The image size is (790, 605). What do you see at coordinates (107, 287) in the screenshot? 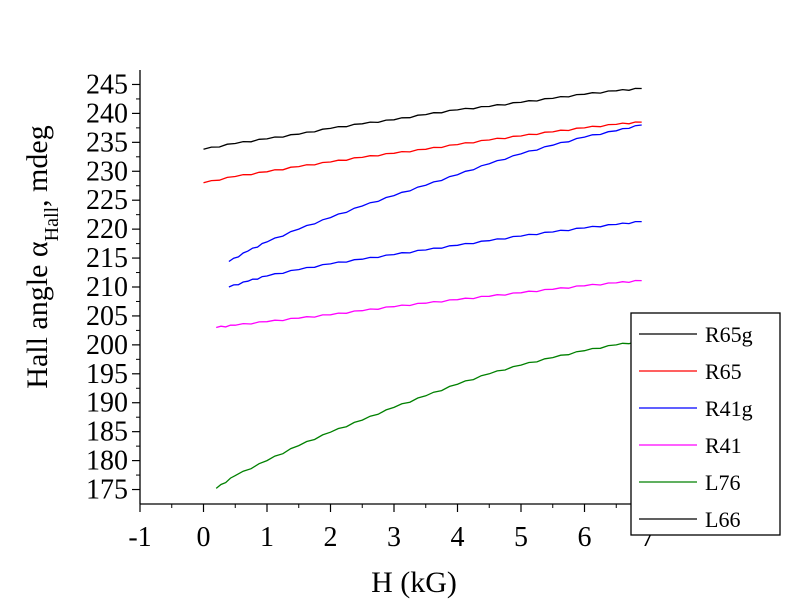
I see `y-tick-label: 210` at bounding box center [107, 287].